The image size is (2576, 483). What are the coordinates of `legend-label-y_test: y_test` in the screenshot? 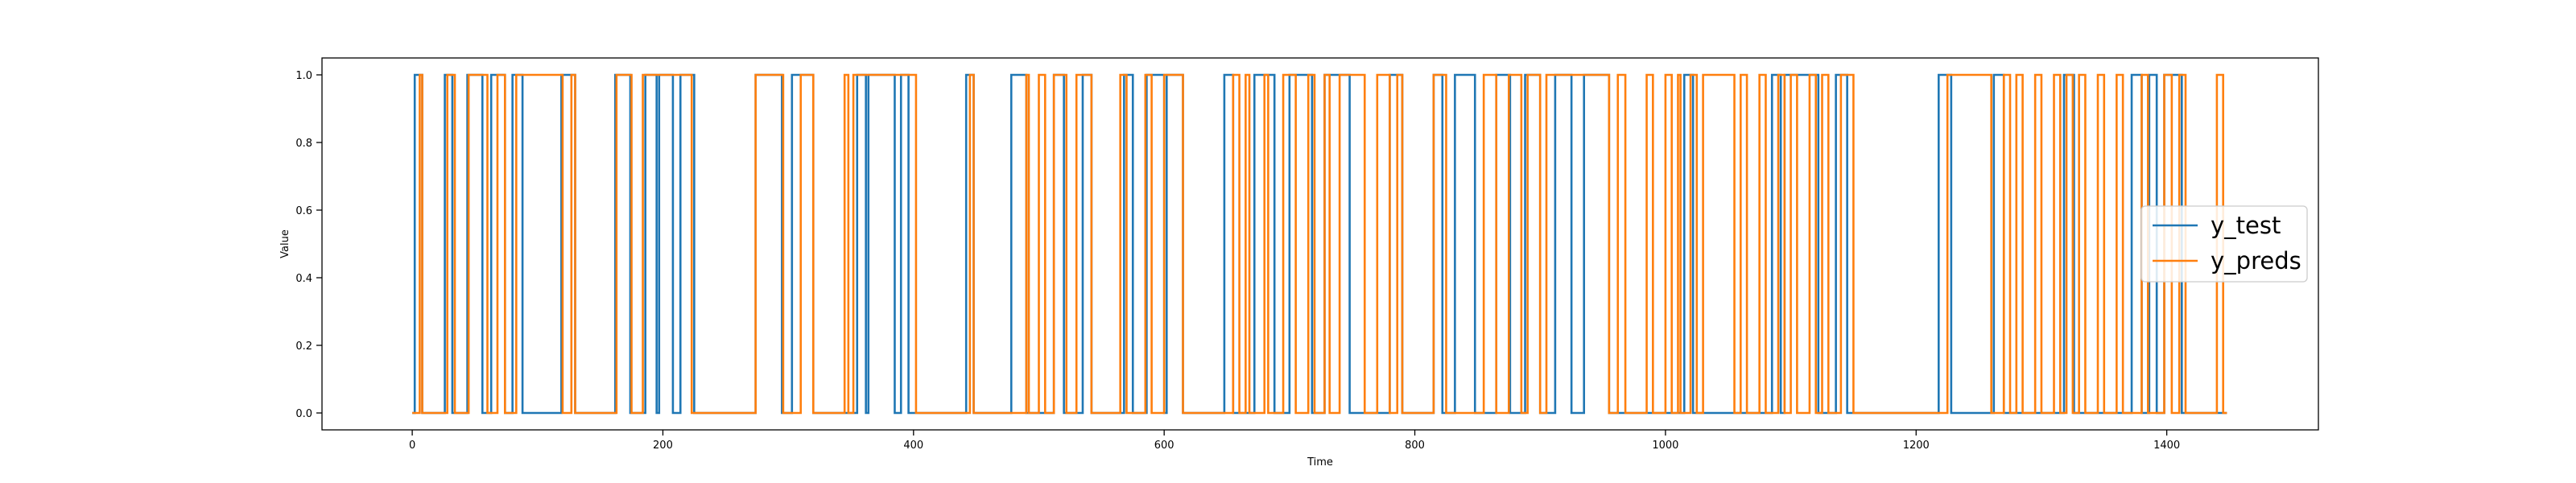 It's located at (2246, 225).